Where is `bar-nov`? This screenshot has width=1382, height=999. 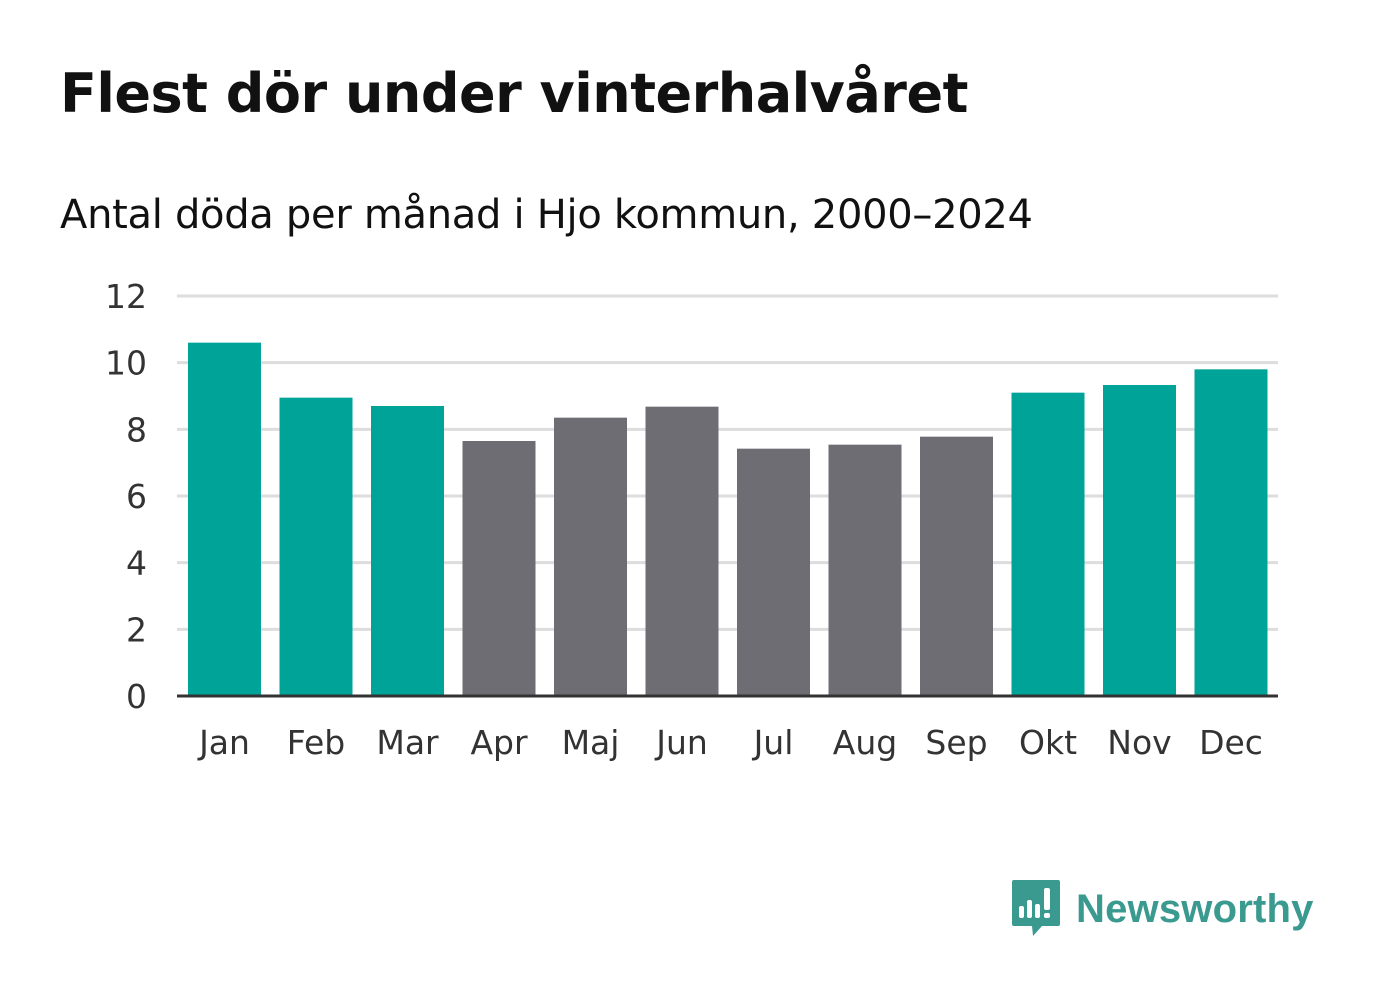
bar-nov is located at coordinates (1139, 540).